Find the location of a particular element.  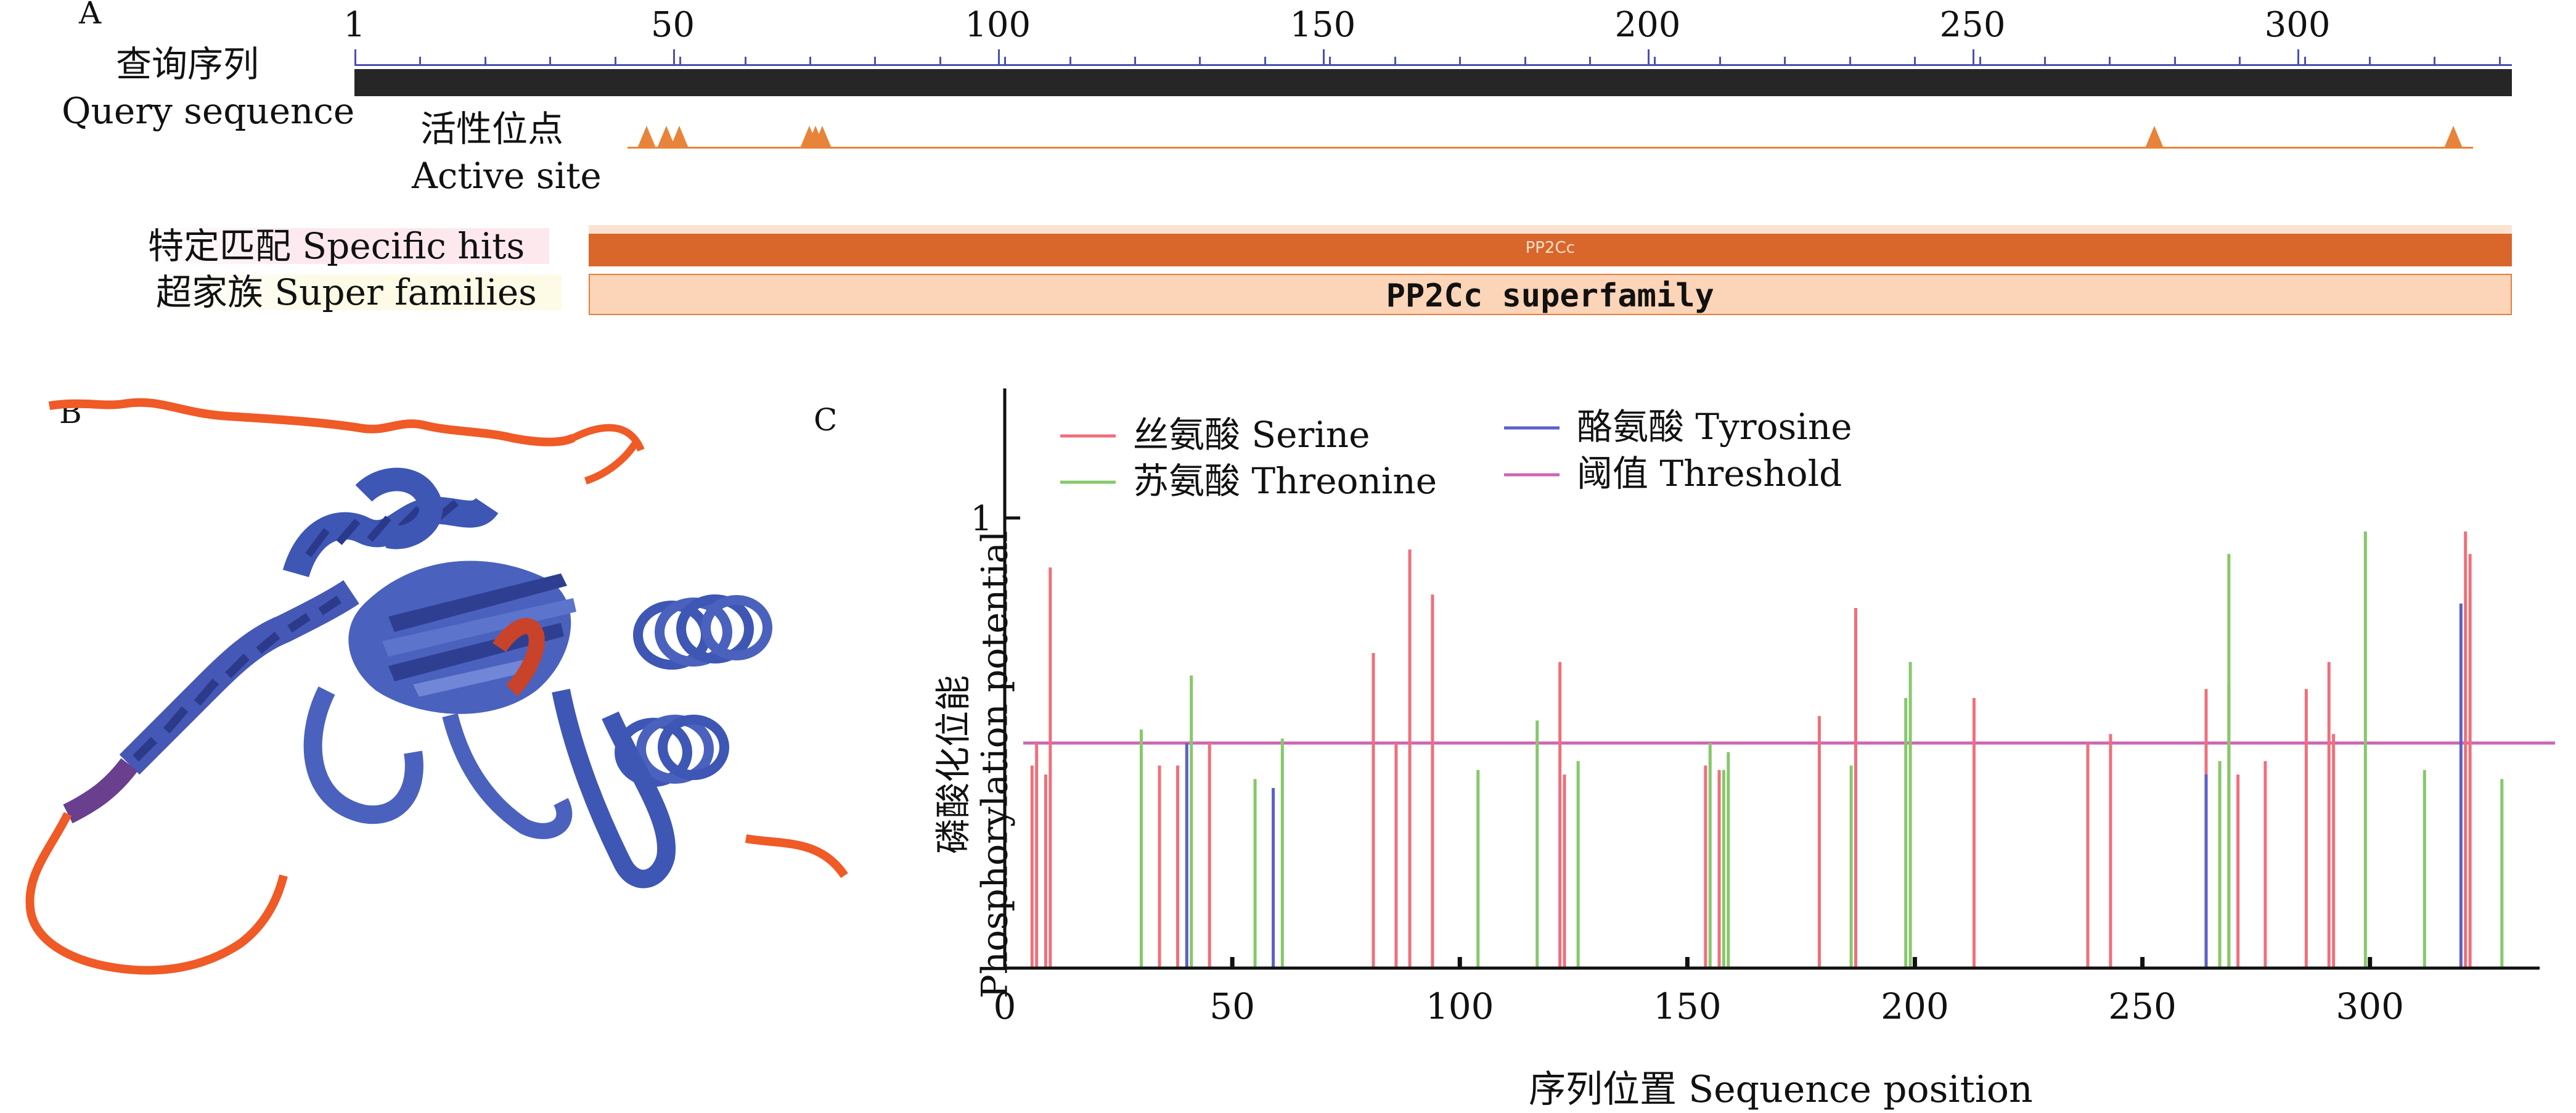

superfamily-name: PP2Cc superfamily is located at coordinates (1550, 295).